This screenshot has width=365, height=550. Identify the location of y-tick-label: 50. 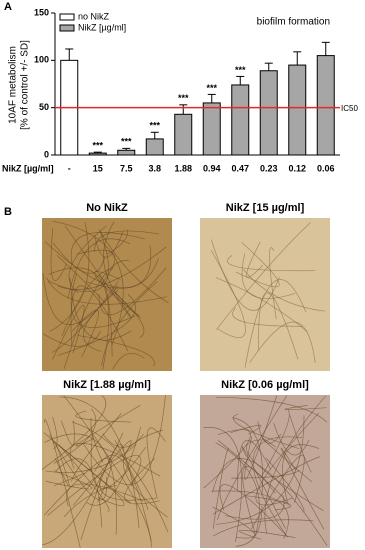
(44, 107).